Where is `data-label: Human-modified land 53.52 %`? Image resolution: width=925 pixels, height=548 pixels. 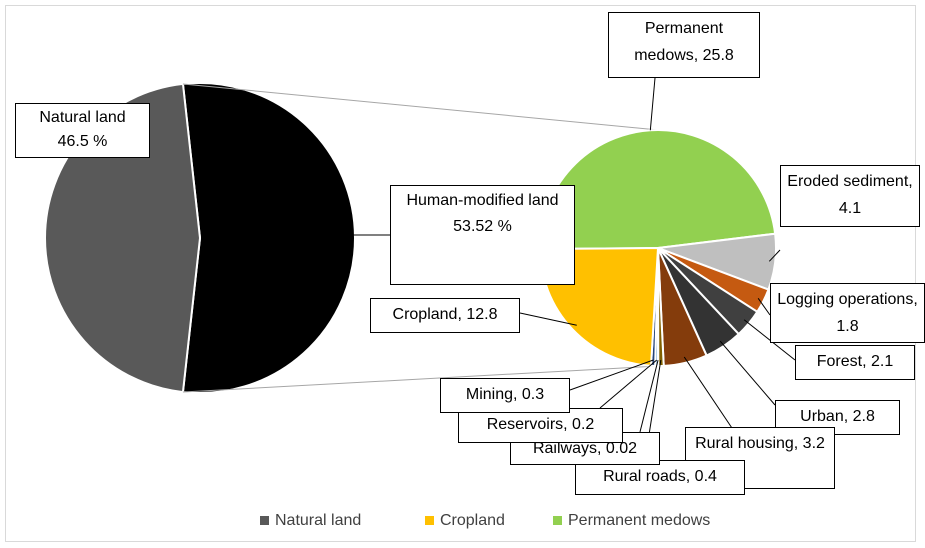
data-label: Human-modified land 53.52 % is located at coordinates (482, 235).